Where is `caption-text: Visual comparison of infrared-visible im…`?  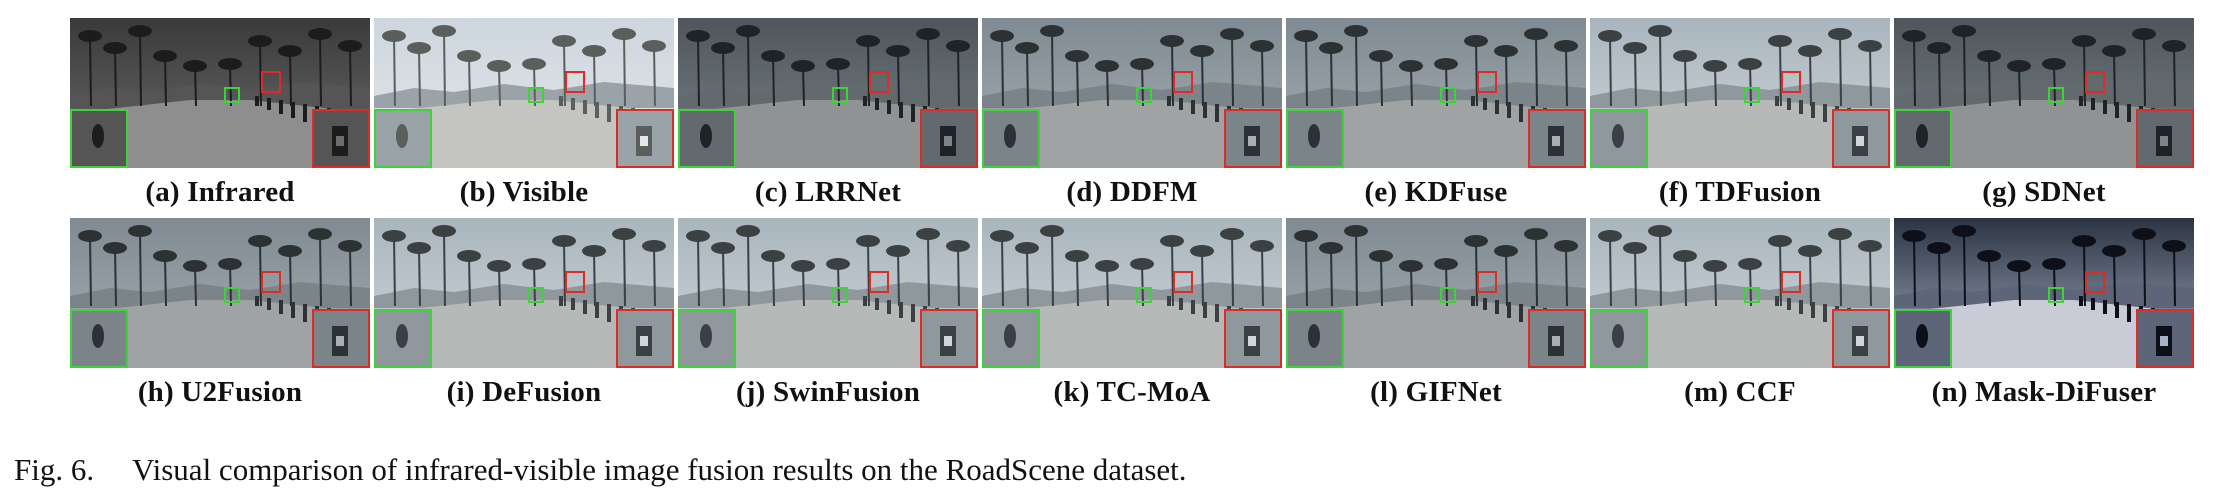
caption-text: Visual comparison of infrared-visible im… is located at coordinates (659, 469).